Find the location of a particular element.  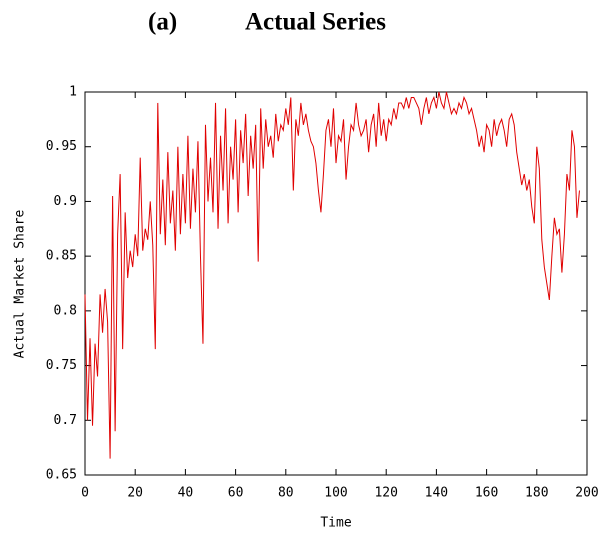

x-tick-label: 100 is located at coordinates (335, 493).